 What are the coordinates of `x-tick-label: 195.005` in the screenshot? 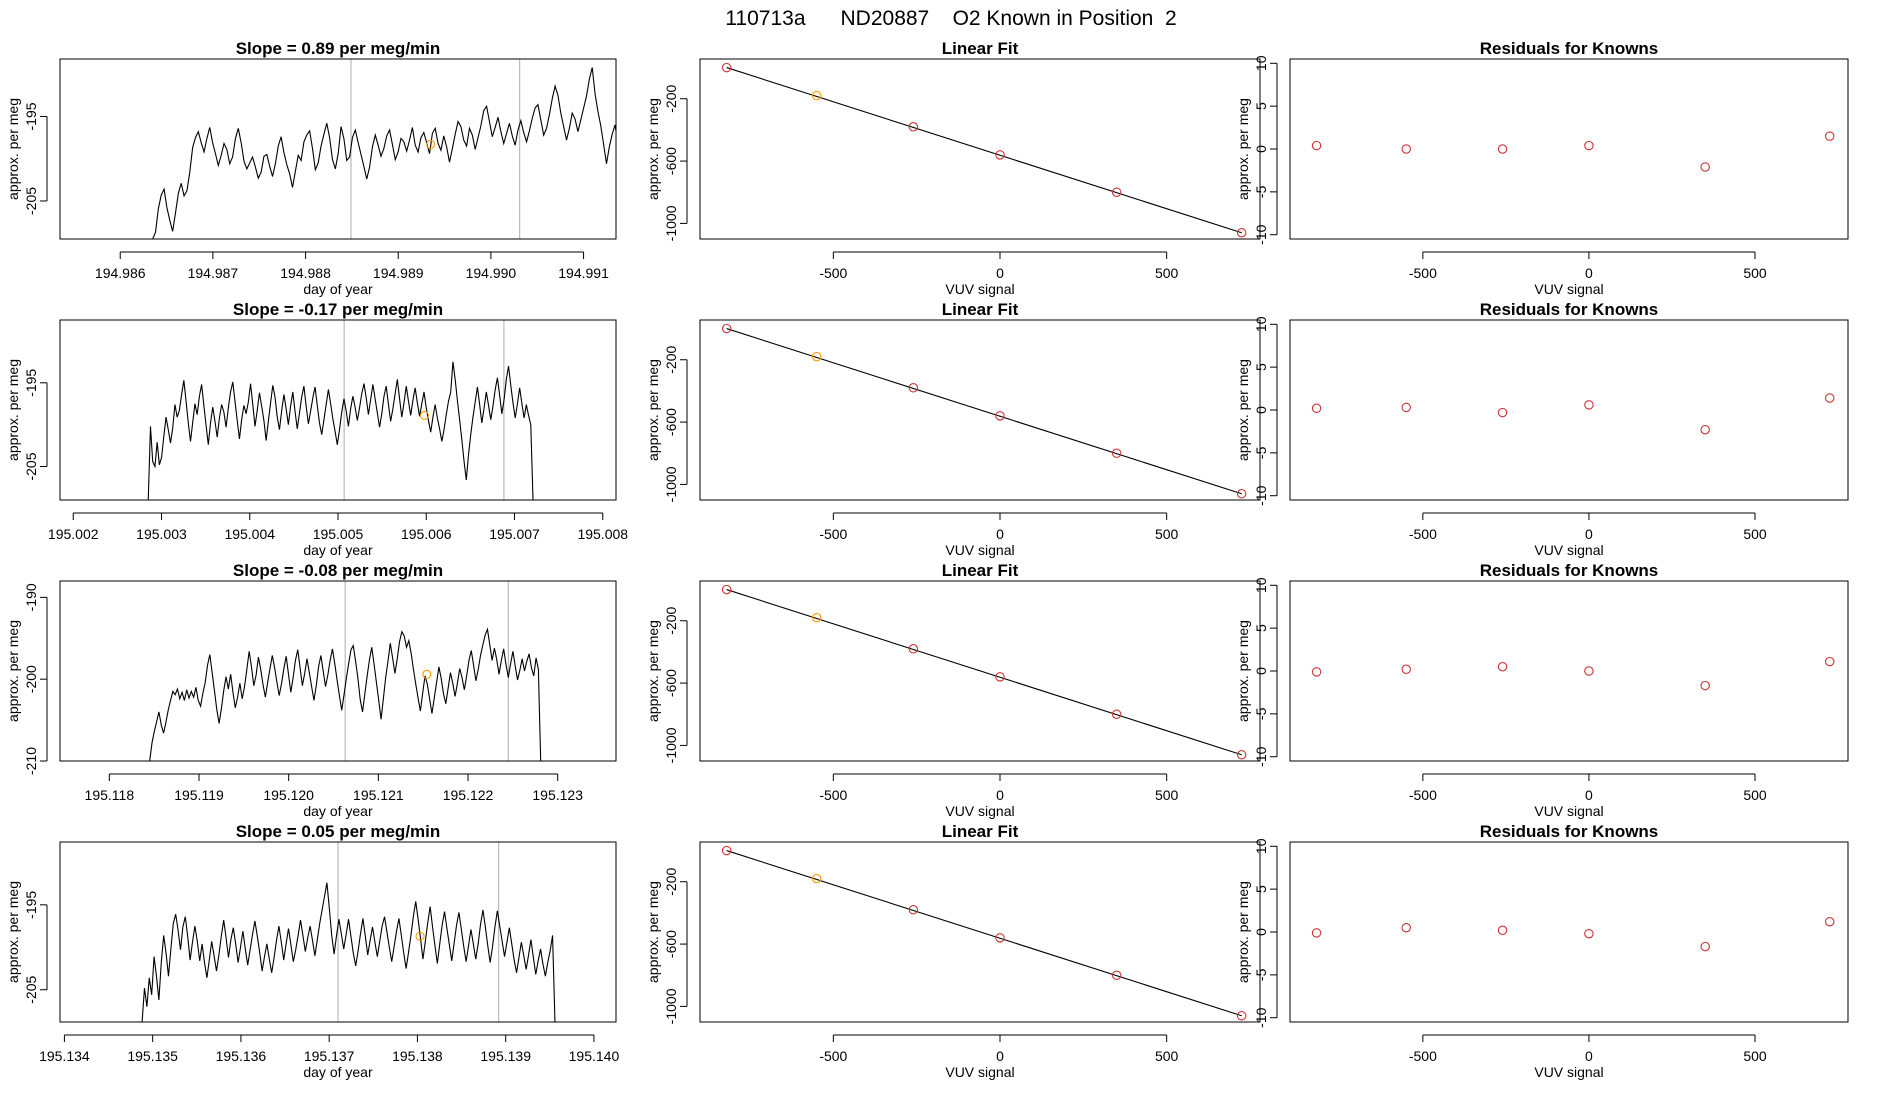 It's located at (338, 534).